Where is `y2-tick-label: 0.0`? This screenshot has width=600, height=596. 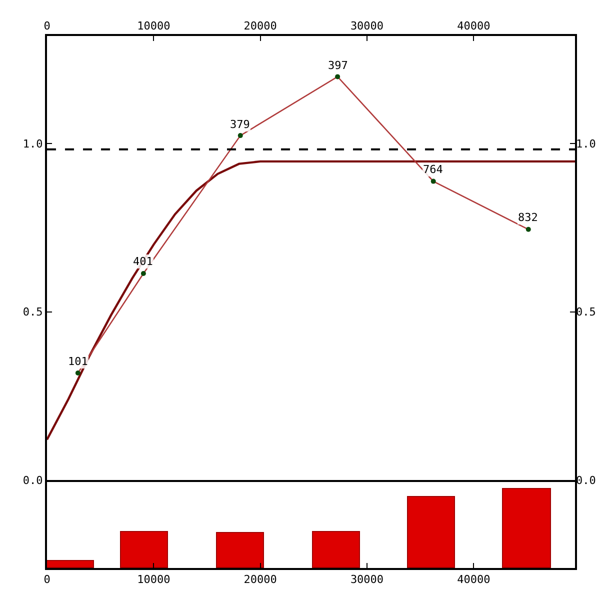 y2-tick-label: 0.0 is located at coordinates (586, 480).